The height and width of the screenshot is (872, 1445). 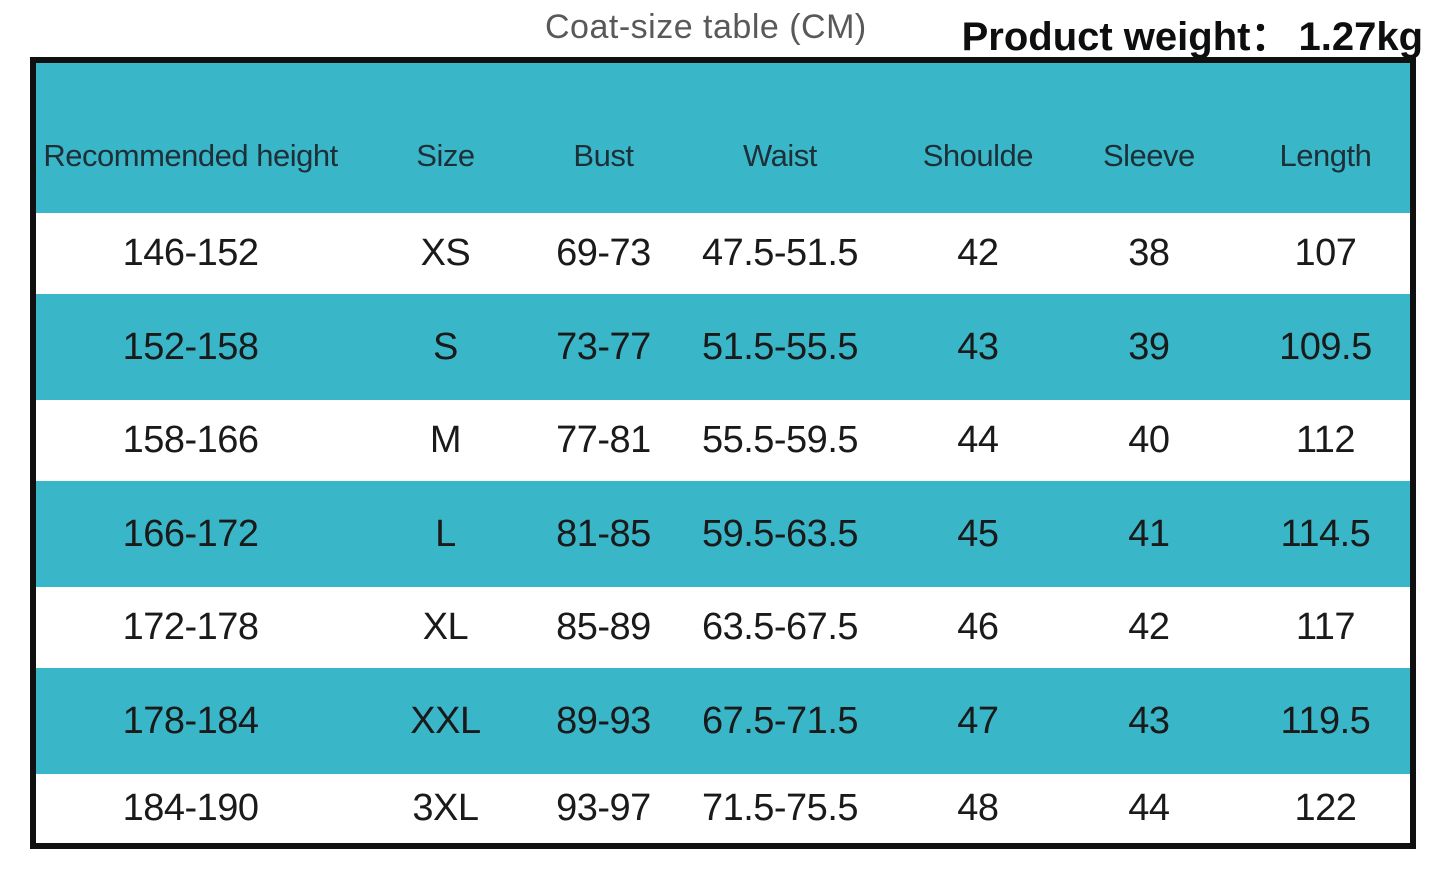 I want to click on cell: M, so click(x=445, y=440).